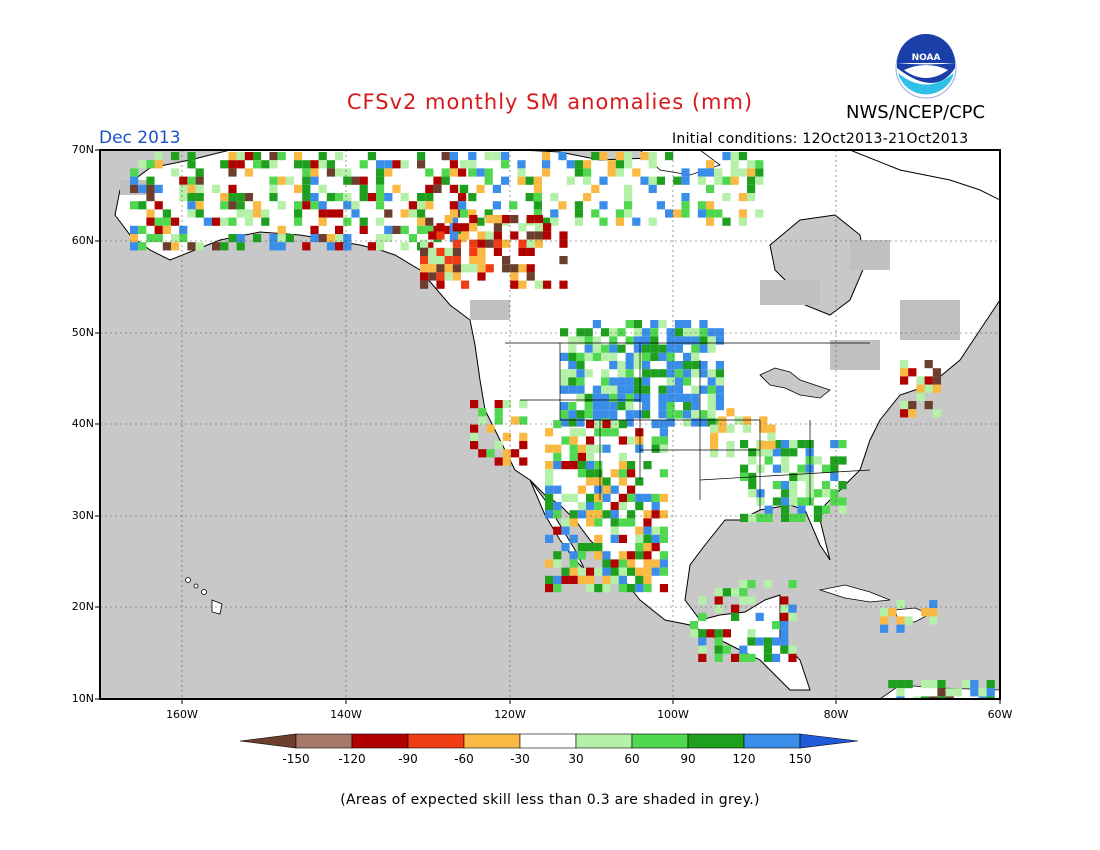 This screenshot has height=850, width=1100. What do you see at coordinates (82, 698) in the screenshot?
I see `lat-label-10: 10N` at bounding box center [82, 698].